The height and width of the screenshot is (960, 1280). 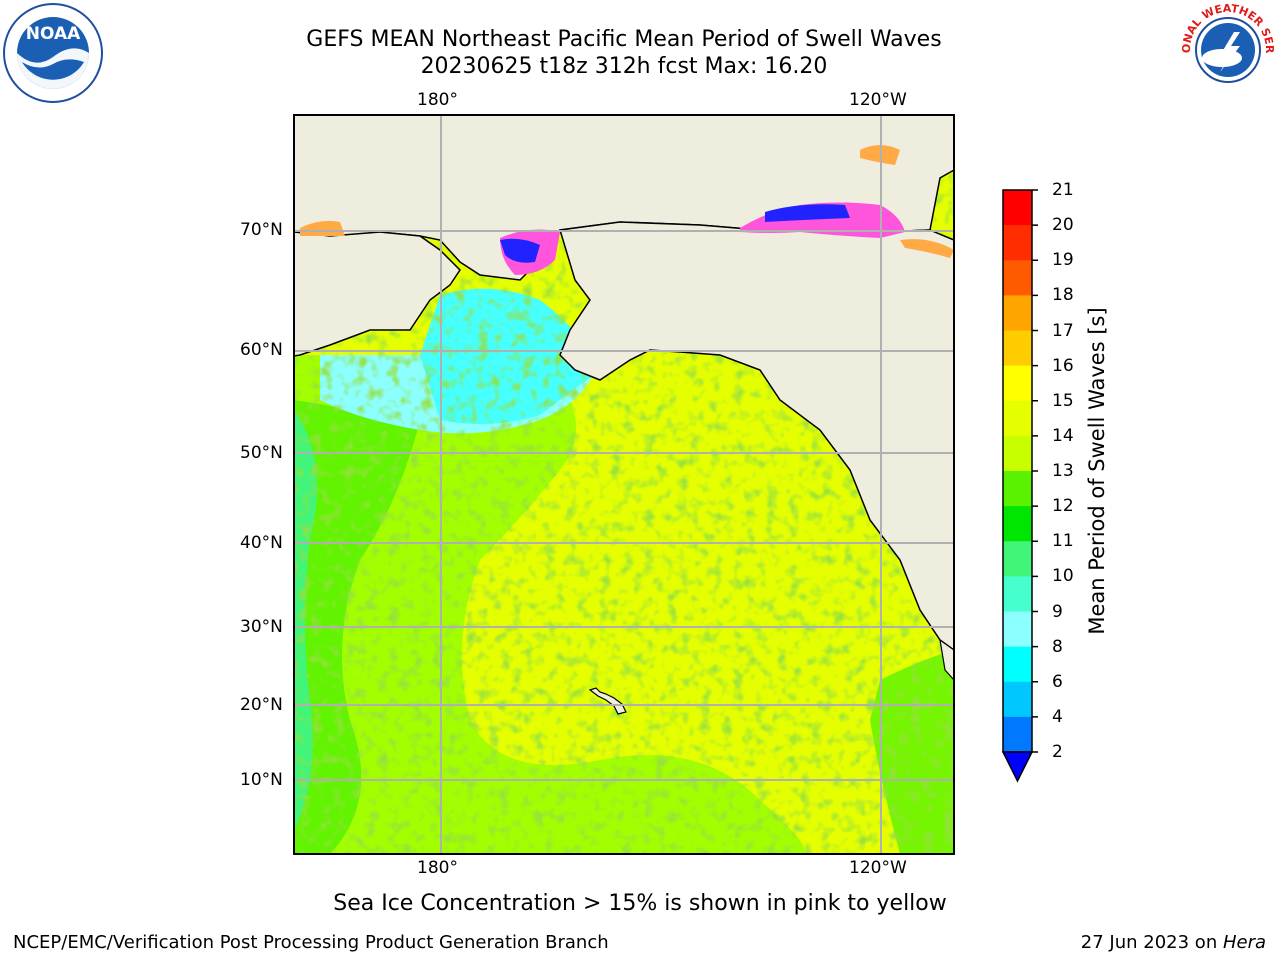 What do you see at coordinates (1063, 435) in the screenshot?
I see `colorbar-tick-label: 14` at bounding box center [1063, 435].